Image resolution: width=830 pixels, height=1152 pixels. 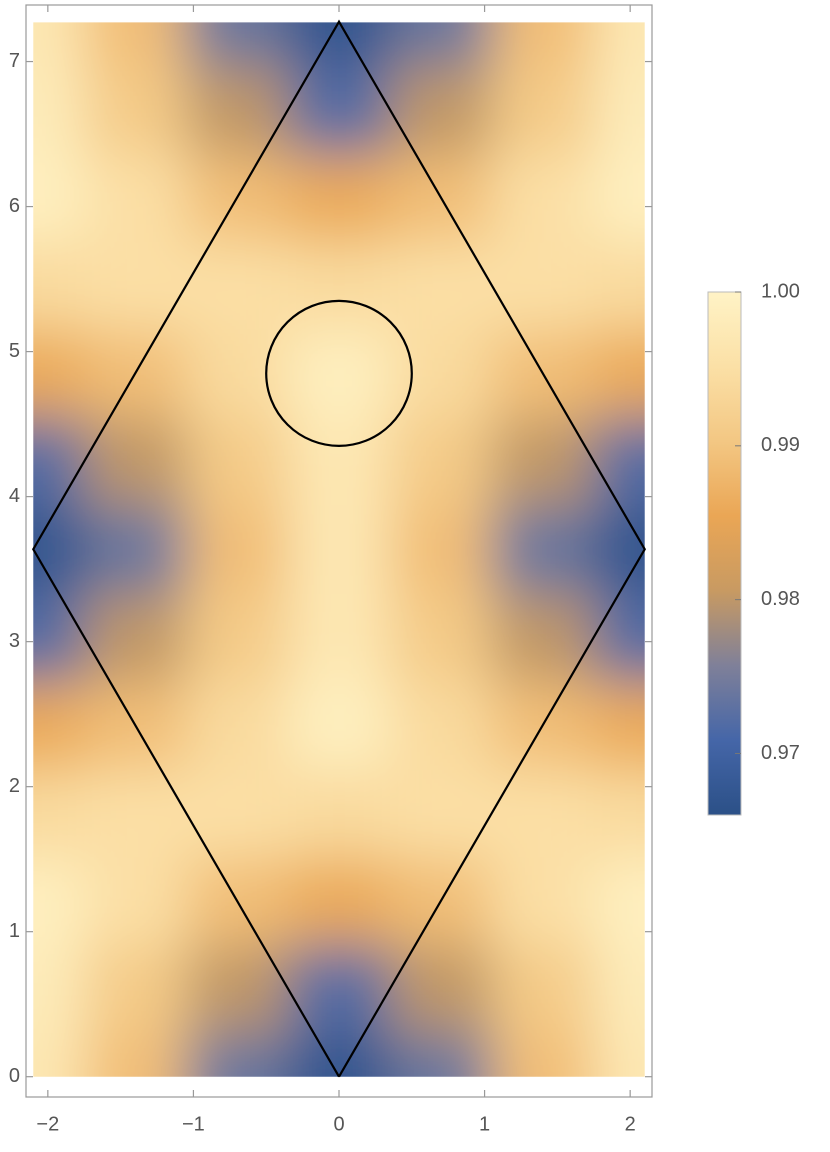 What do you see at coordinates (14, 61) in the screenshot?
I see `y-tick-label: 7` at bounding box center [14, 61].